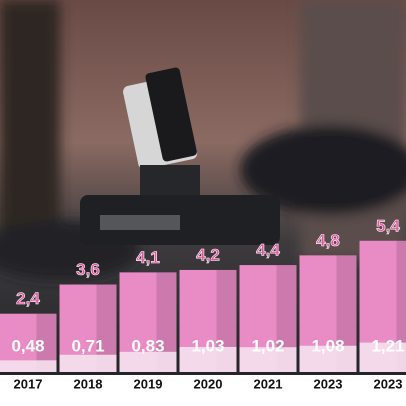 This screenshot has width=406, height=406. Describe the element at coordinates (328, 240) in the screenshot. I see `value-label: 4,8` at that location.